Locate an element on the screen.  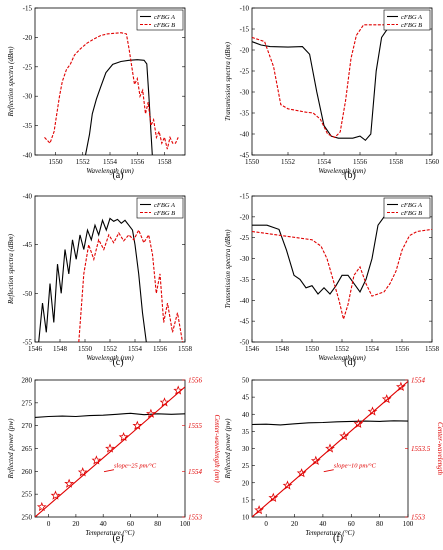
y-tick-label: 30 is located at coordinates (246, 449).